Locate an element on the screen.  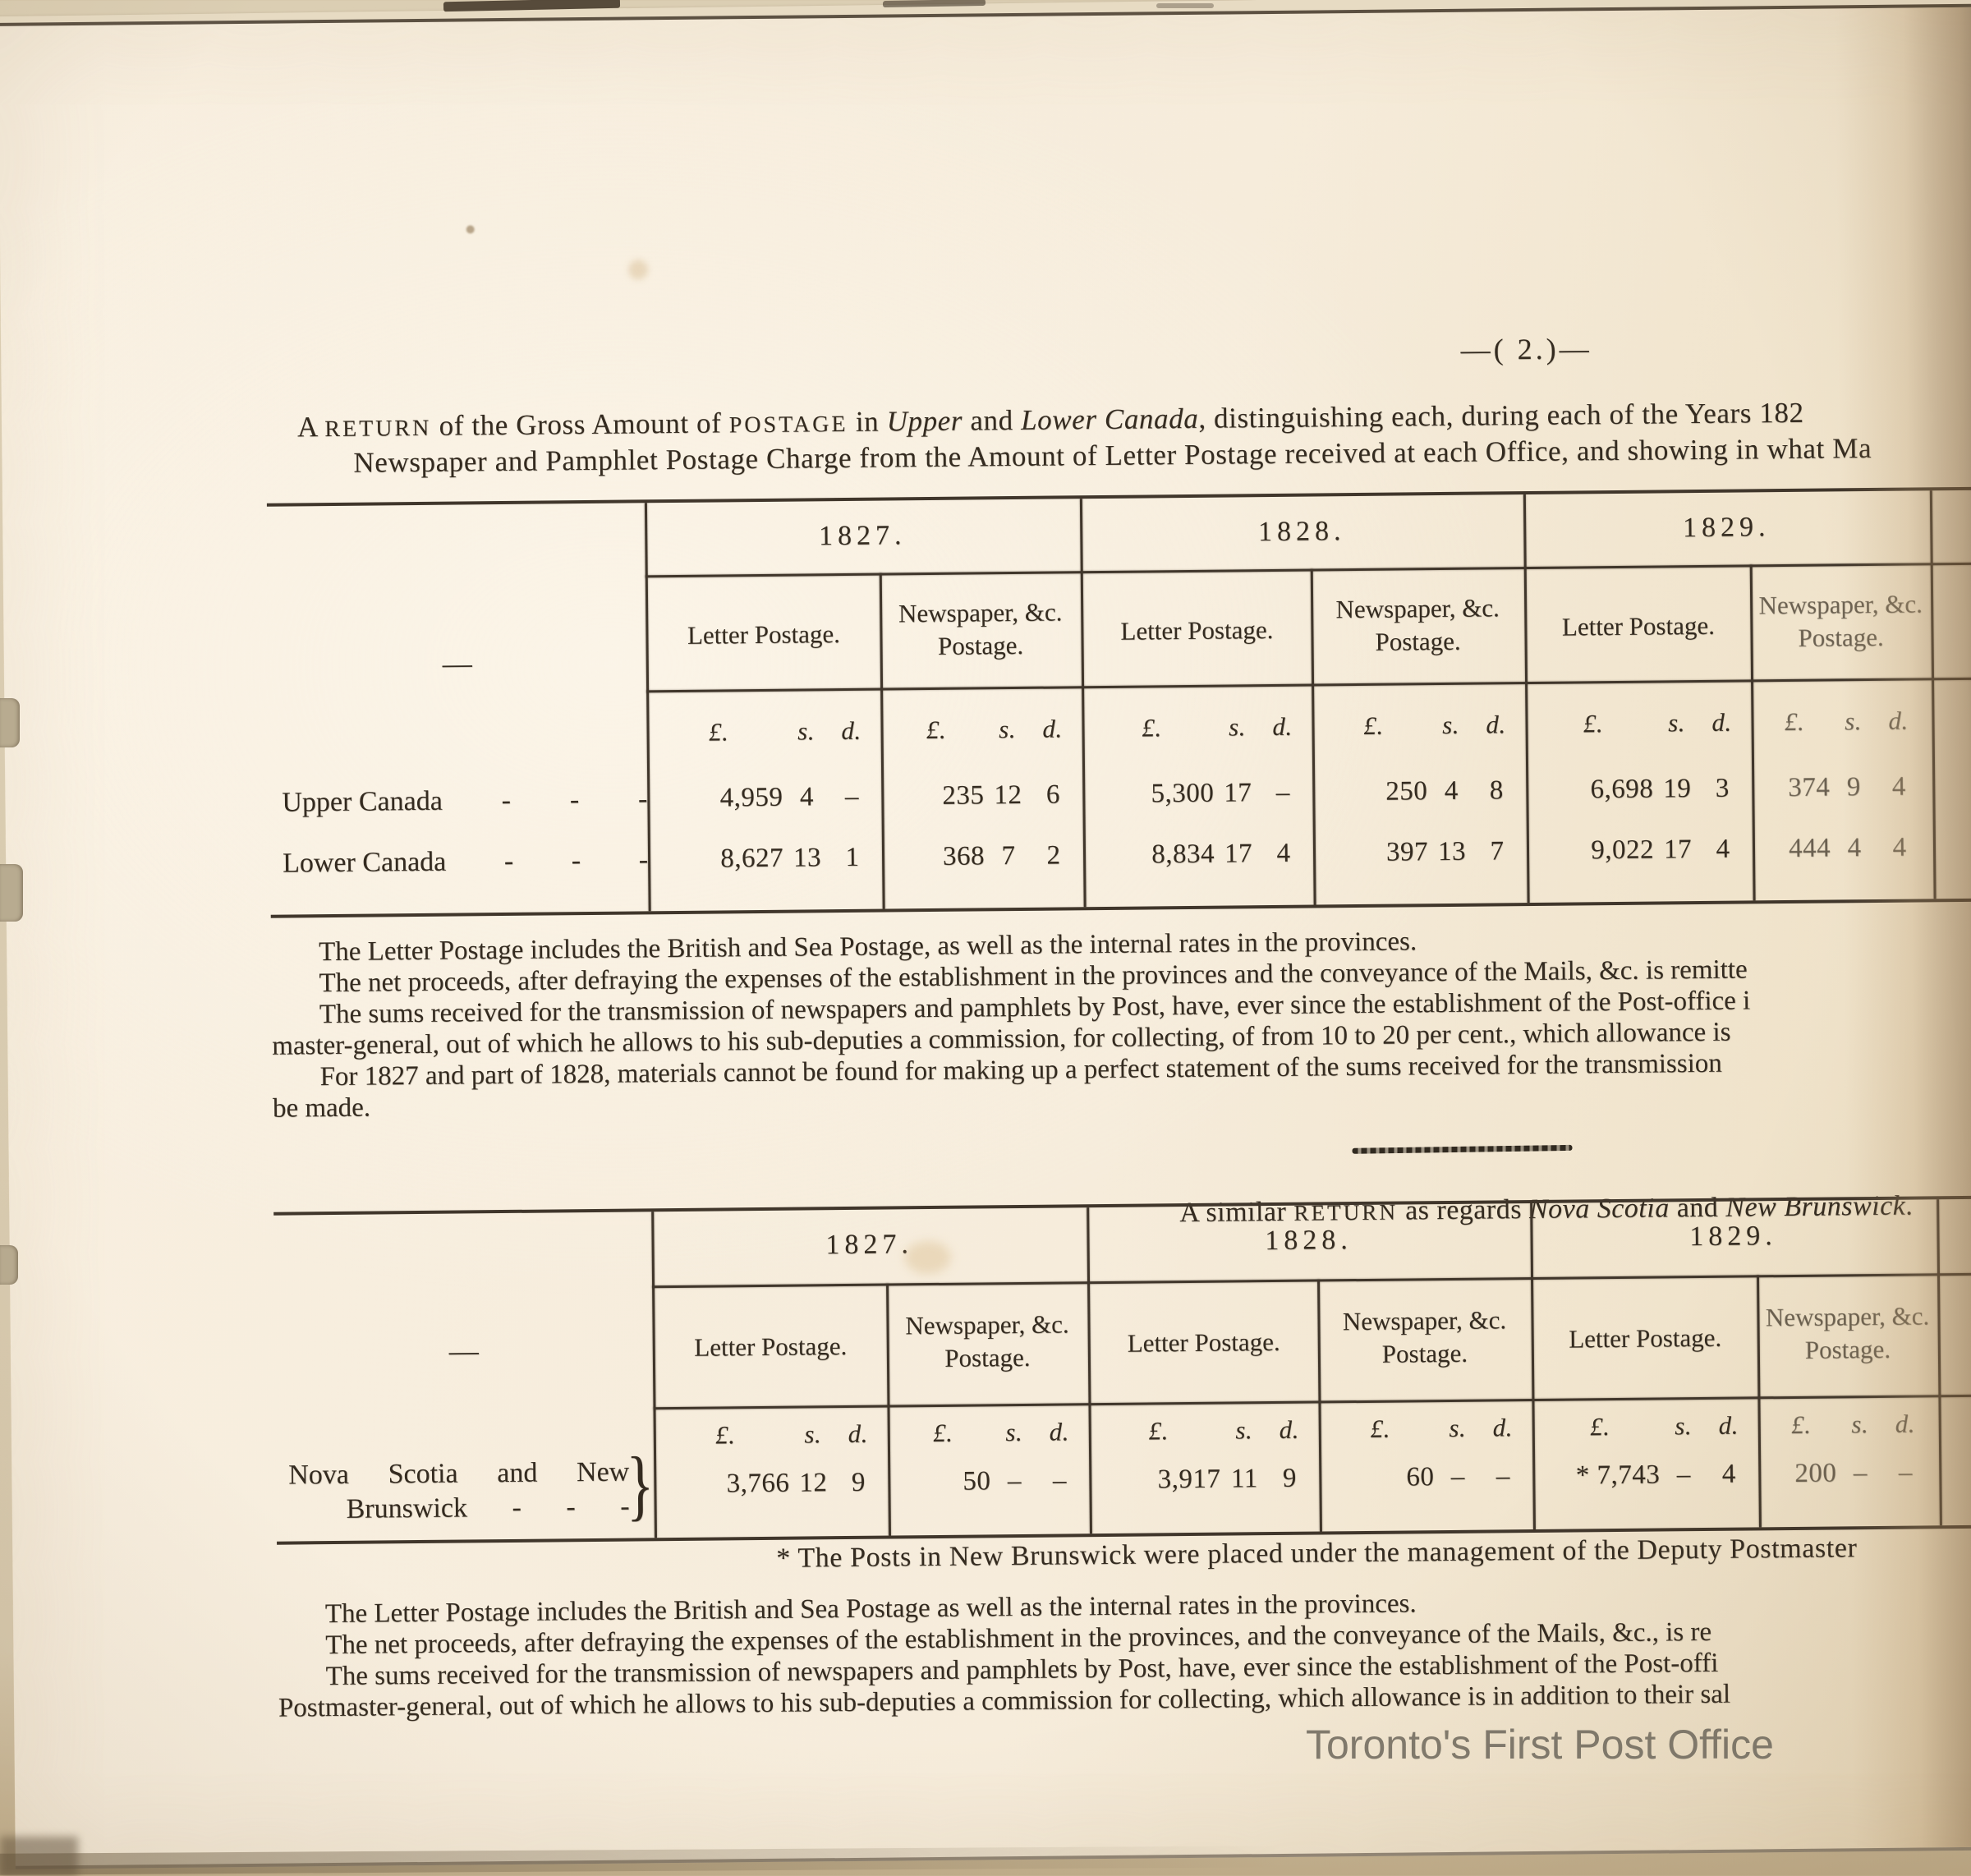
row-label-upper-canada: Upper Canada - - - is located at coordinates (464, 801).